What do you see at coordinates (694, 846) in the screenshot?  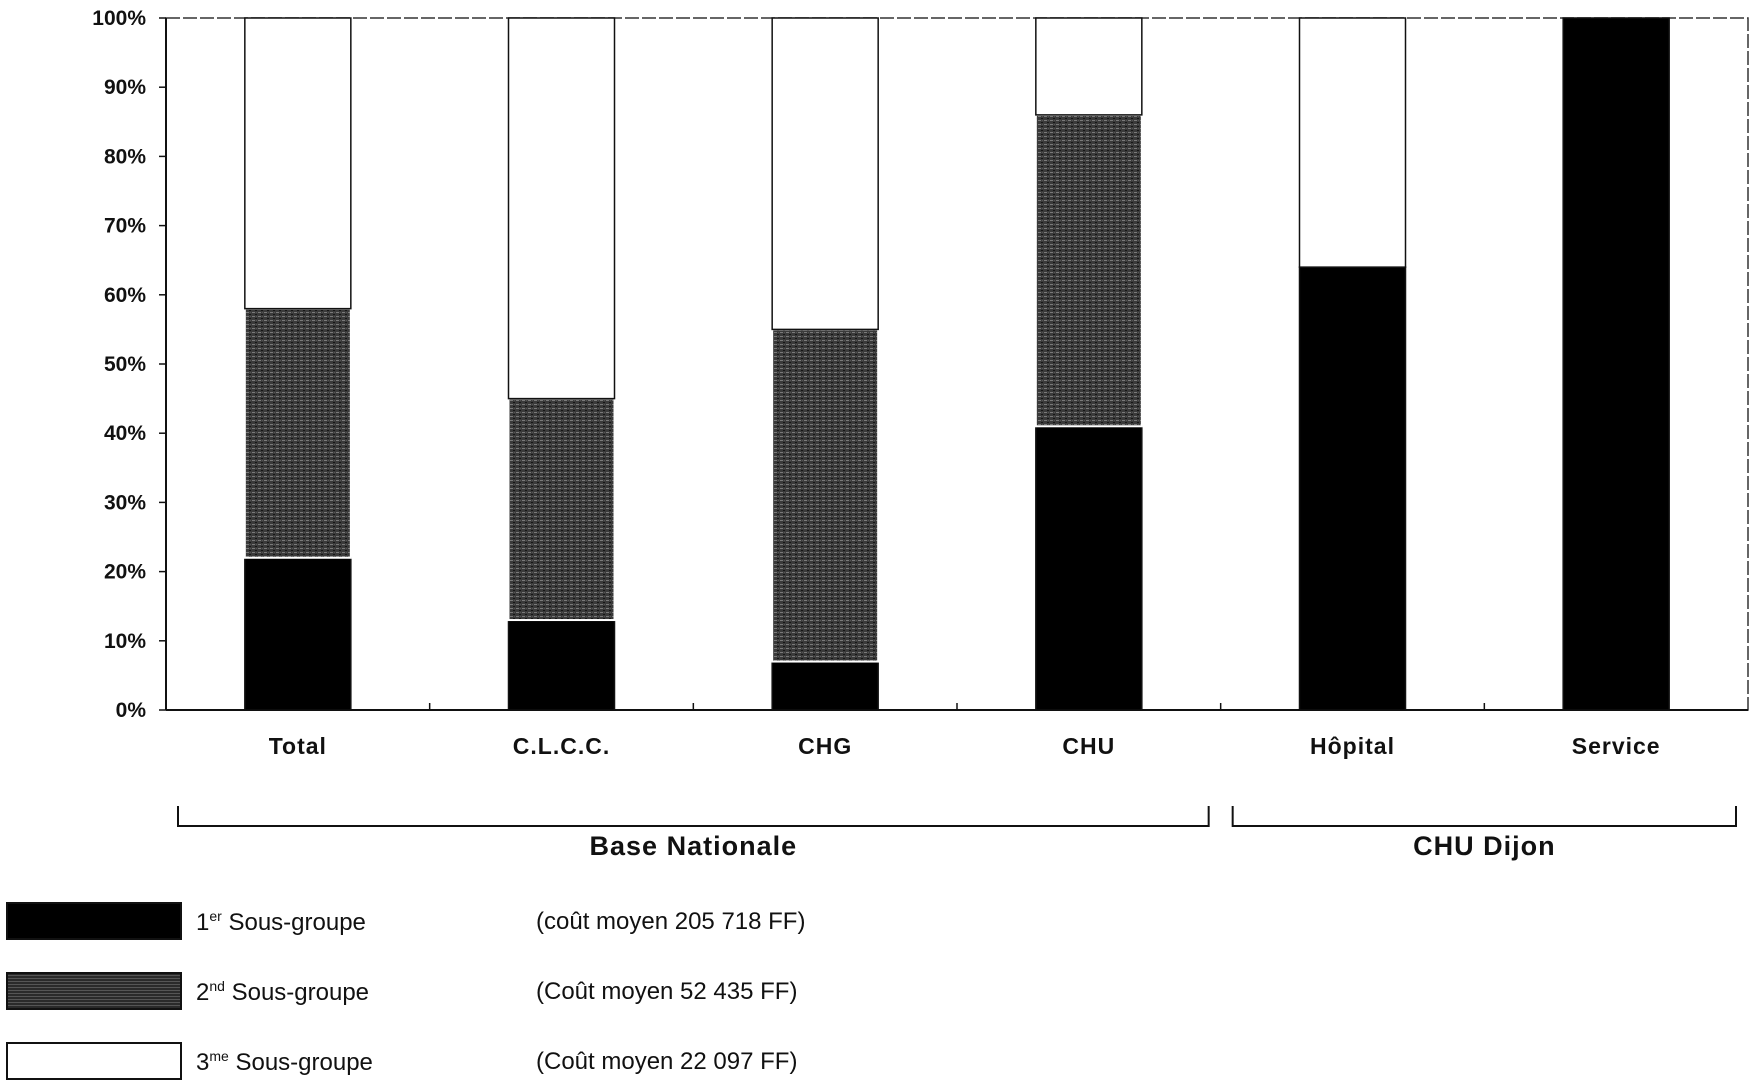 I see `group-label: Base Nationale` at bounding box center [694, 846].